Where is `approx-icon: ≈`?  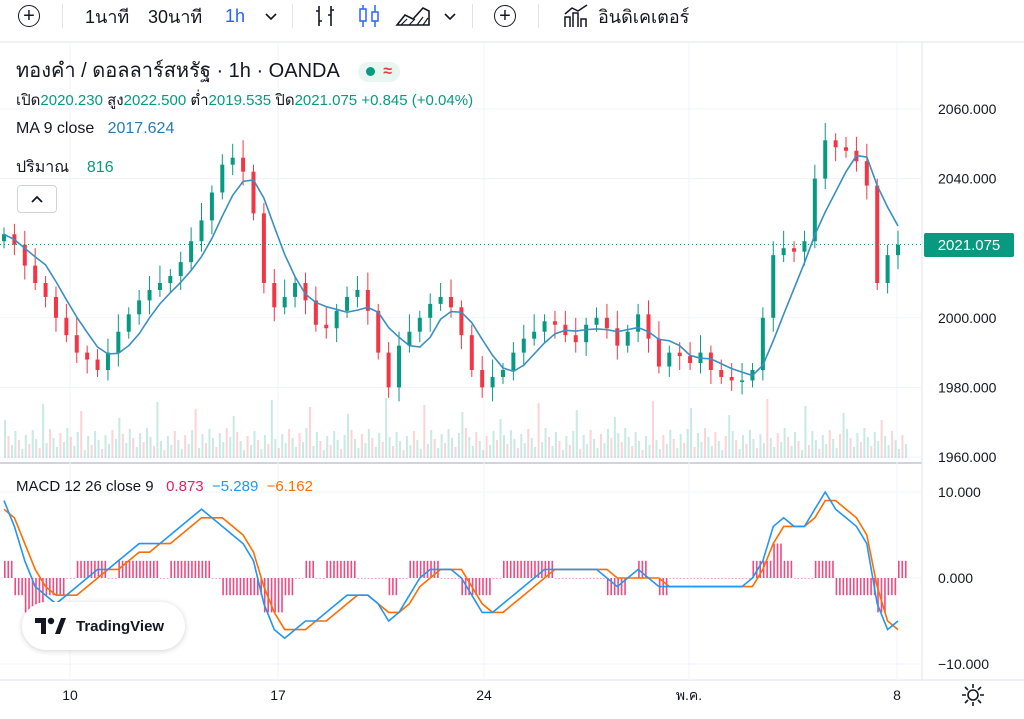
approx-icon: ≈ is located at coordinates (388, 71).